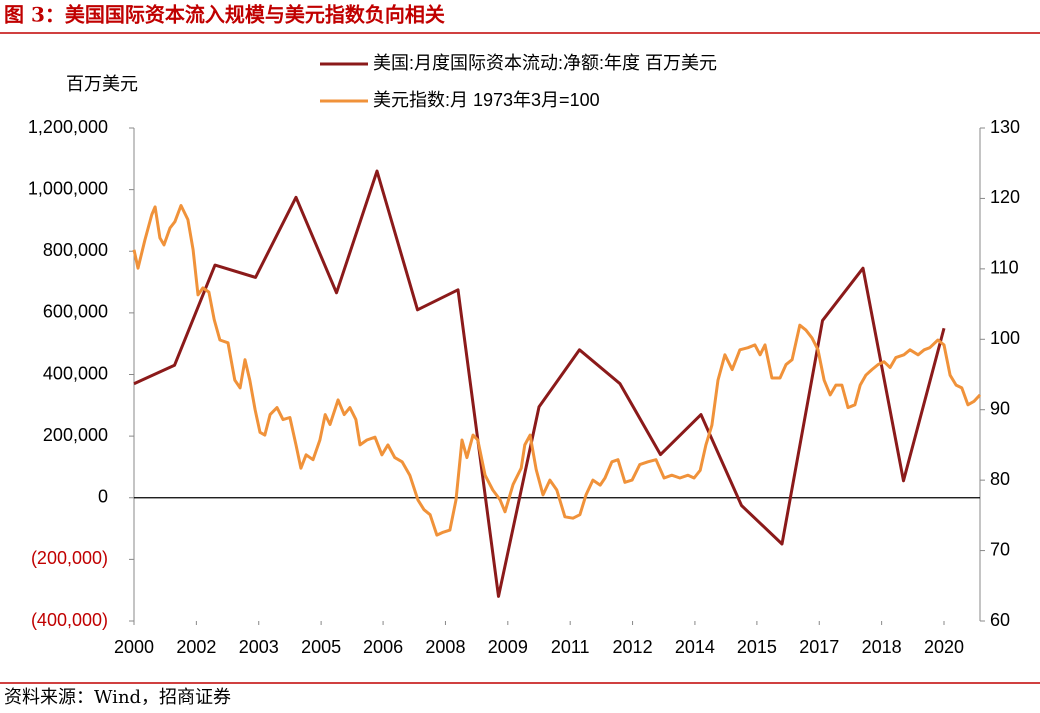 The image size is (1040, 713). I want to click on y2-tick-label: 130, so click(1005, 127).